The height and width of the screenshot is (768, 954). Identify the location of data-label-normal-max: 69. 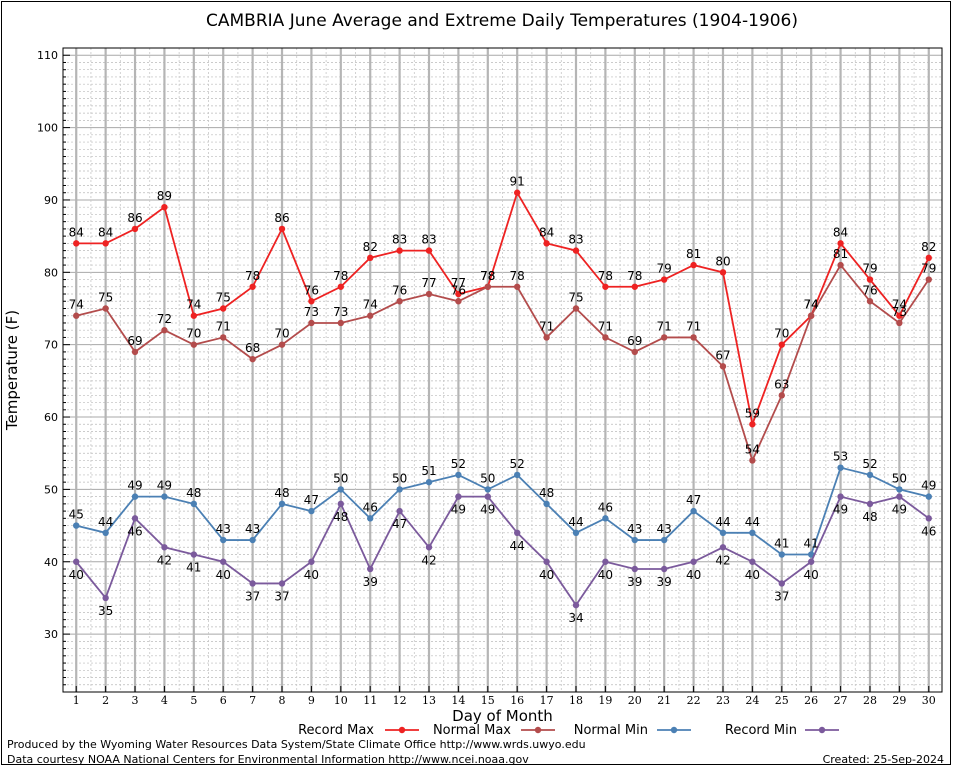
(634, 341).